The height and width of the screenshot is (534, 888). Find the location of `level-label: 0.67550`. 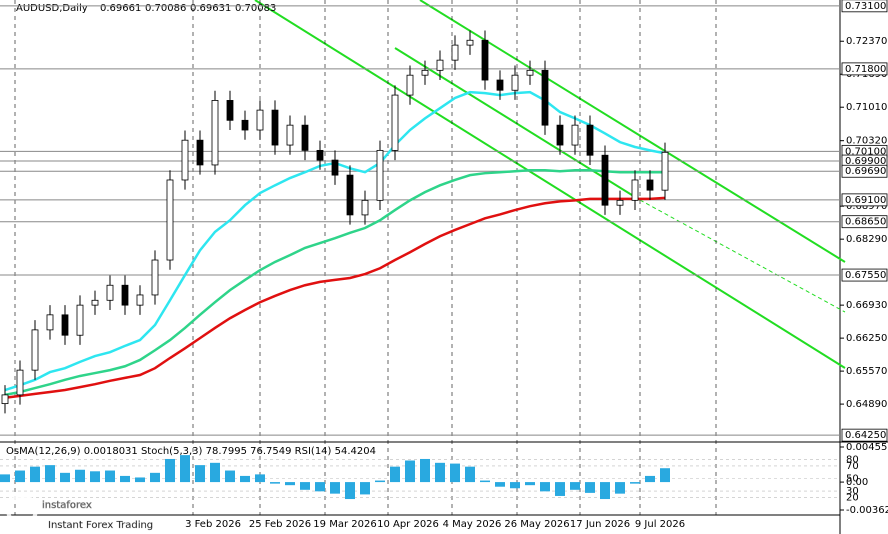

level-label: 0.67550 is located at coordinates (865, 275).